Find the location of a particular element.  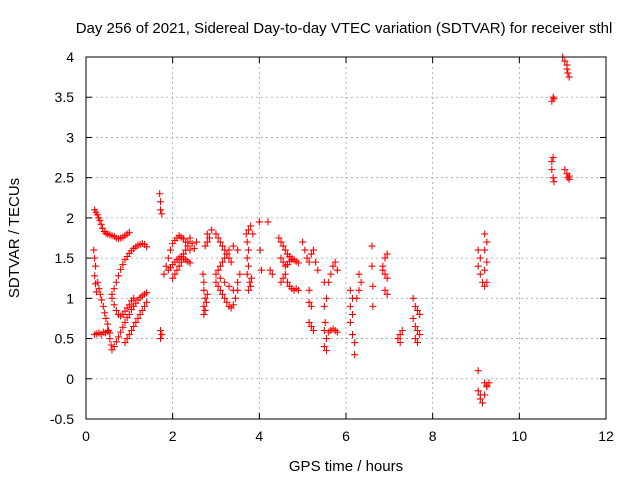

y-tick-label: -0.5 is located at coordinates (62, 419).